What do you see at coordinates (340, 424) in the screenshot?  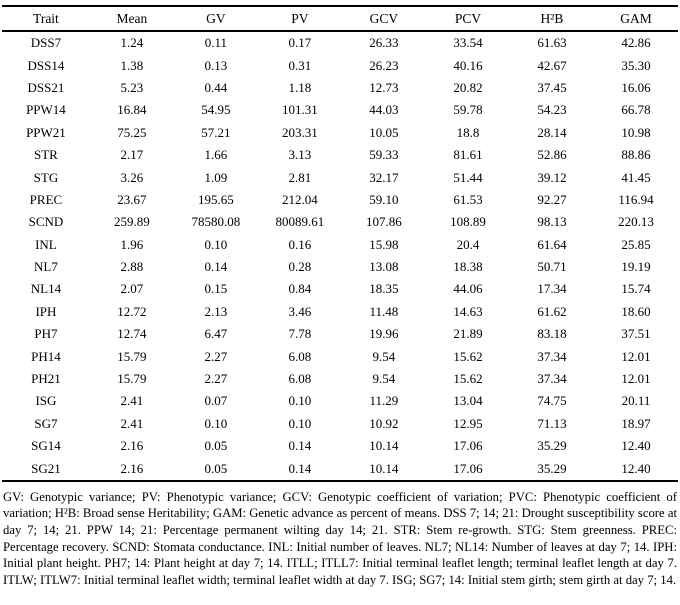 I see `table-row: SG7 2.41 0.10 0.10 10.92 12.95 71.13 18.97` at bounding box center [340, 424].